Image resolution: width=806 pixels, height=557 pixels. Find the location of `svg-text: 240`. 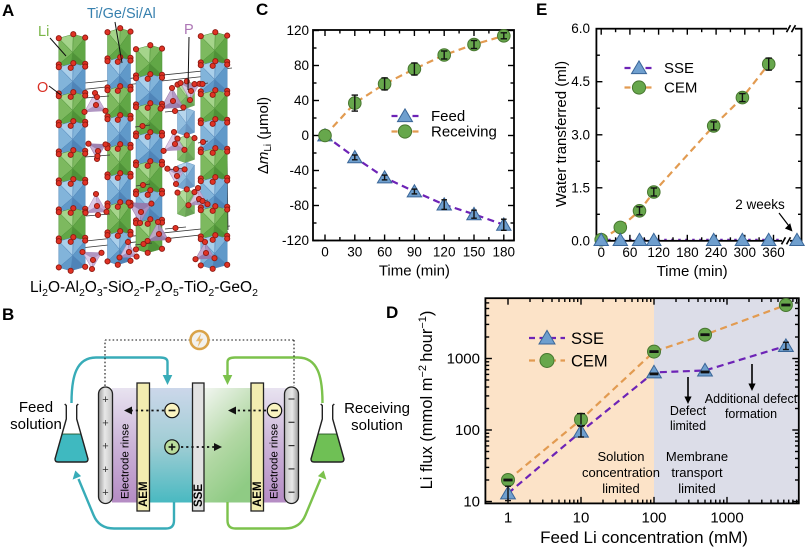

svg-text: 240 is located at coordinates (716, 252).